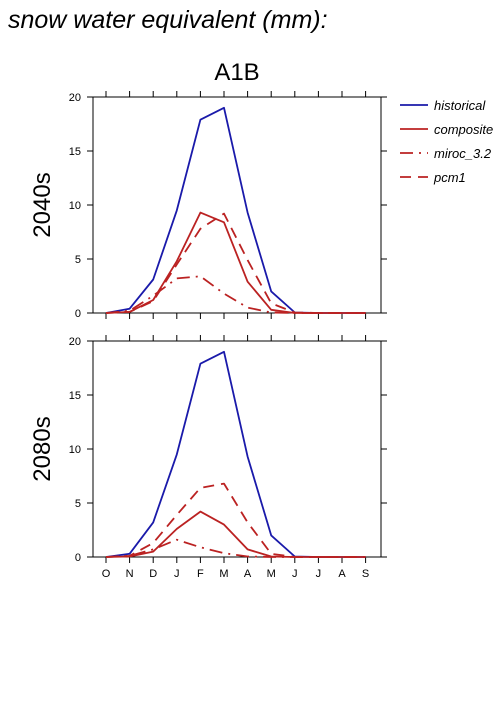 The width and height of the screenshot is (501, 709). Describe the element at coordinates (463, 153) in the screenshot. I see `legend-label-miroc_3.2: miroc_3.2` at that location.